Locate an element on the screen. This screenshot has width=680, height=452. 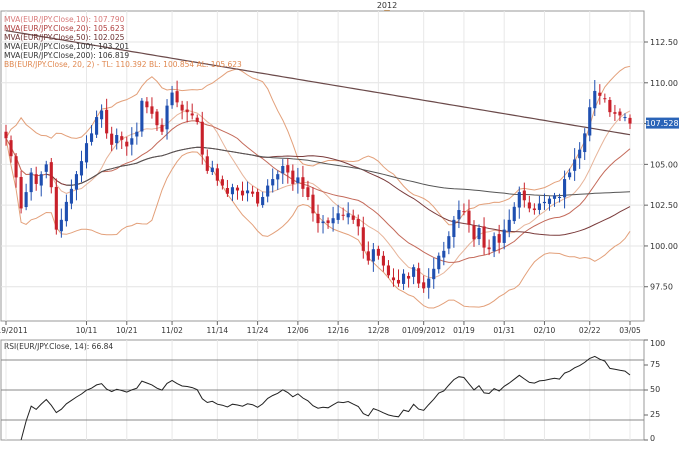
legend-mva50: MVA(EUR/JPY.Close,50): 102.025 is located at coordinates (64, 37).